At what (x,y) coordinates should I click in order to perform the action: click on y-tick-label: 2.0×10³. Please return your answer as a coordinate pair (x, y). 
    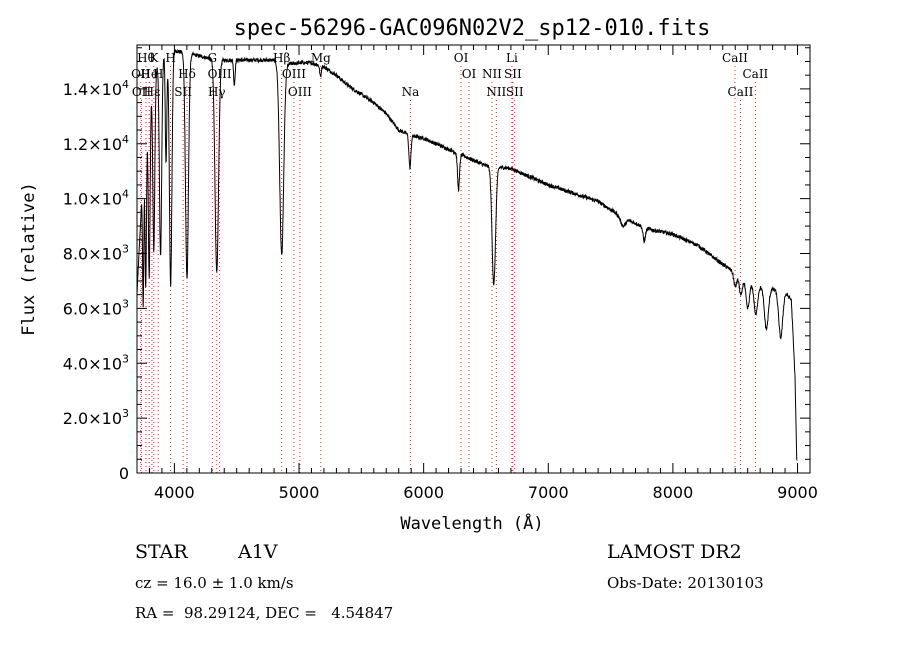
    Looking at the image, I should click on (96, 417).